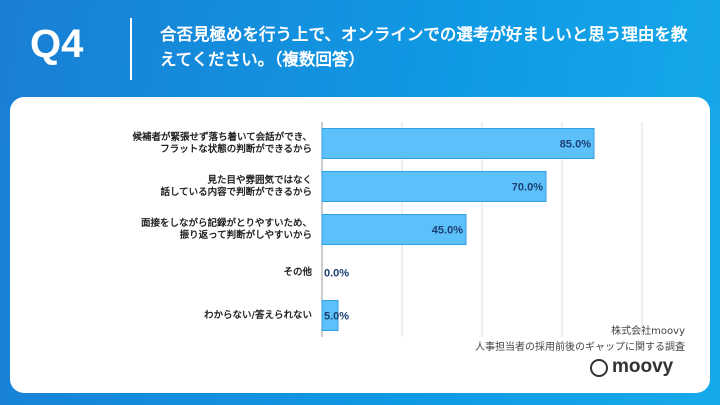 This screenshot has height=405, width=720. What do you see at coordinates (131, 49) in the screenshot?
I see `divider` at bounding box center [131, 49].